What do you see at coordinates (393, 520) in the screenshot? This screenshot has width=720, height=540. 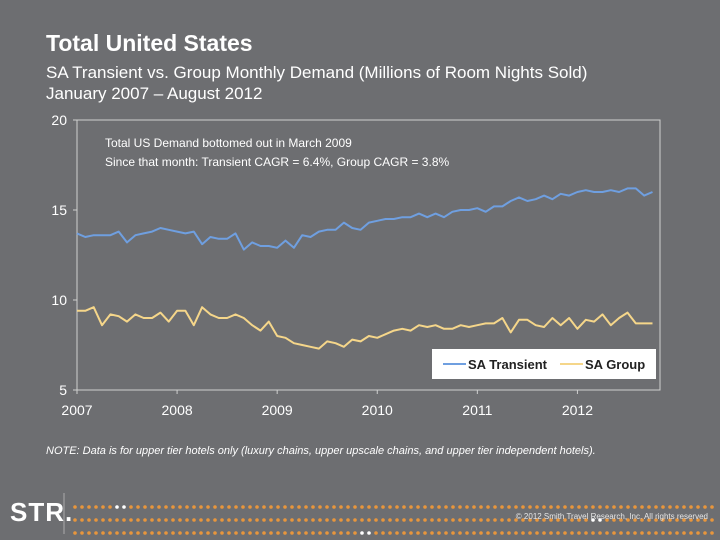 I see `decorative-dot-rows` at bounding box center [393, 520].